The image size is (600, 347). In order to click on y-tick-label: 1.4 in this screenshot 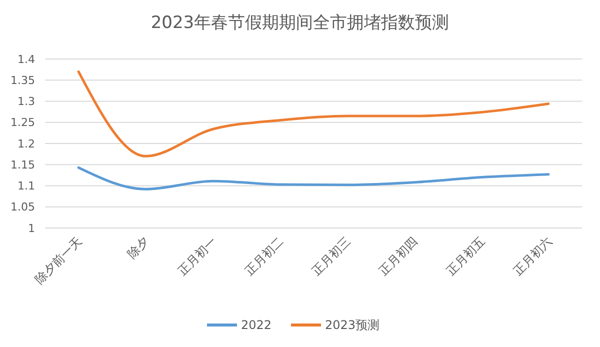, I will do `click(26, 59)`.